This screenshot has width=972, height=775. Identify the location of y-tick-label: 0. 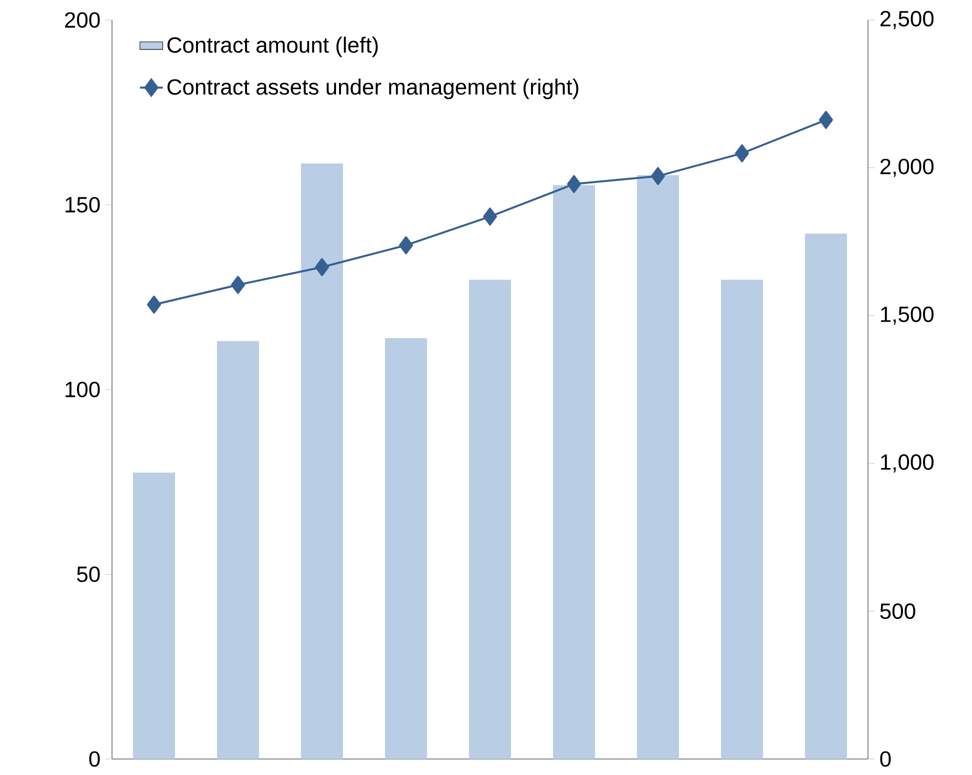
(94, 759).